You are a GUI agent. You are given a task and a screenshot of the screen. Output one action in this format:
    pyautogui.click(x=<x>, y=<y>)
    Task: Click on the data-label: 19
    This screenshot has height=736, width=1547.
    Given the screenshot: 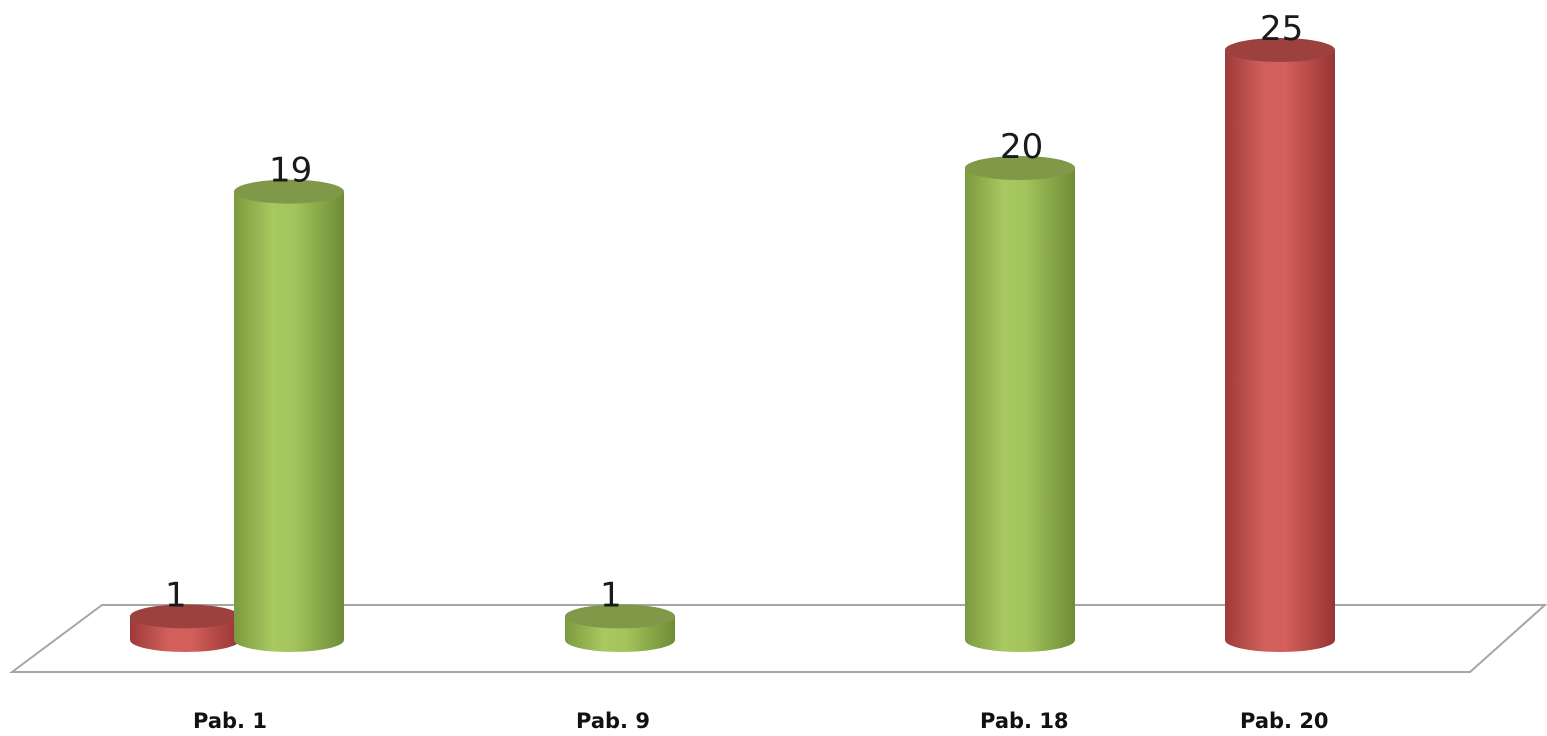 What is the action you would take?
    pyautogui.click(x=290, y=171)
    